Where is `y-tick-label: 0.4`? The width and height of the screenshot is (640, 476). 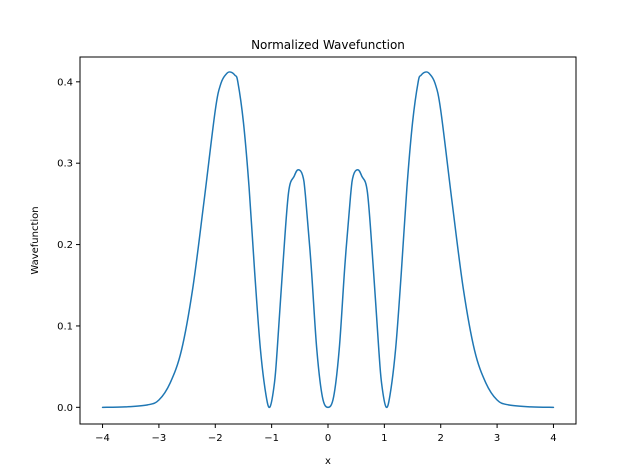
y-tick-label: 0.4 is located at coordinates (65, 82).